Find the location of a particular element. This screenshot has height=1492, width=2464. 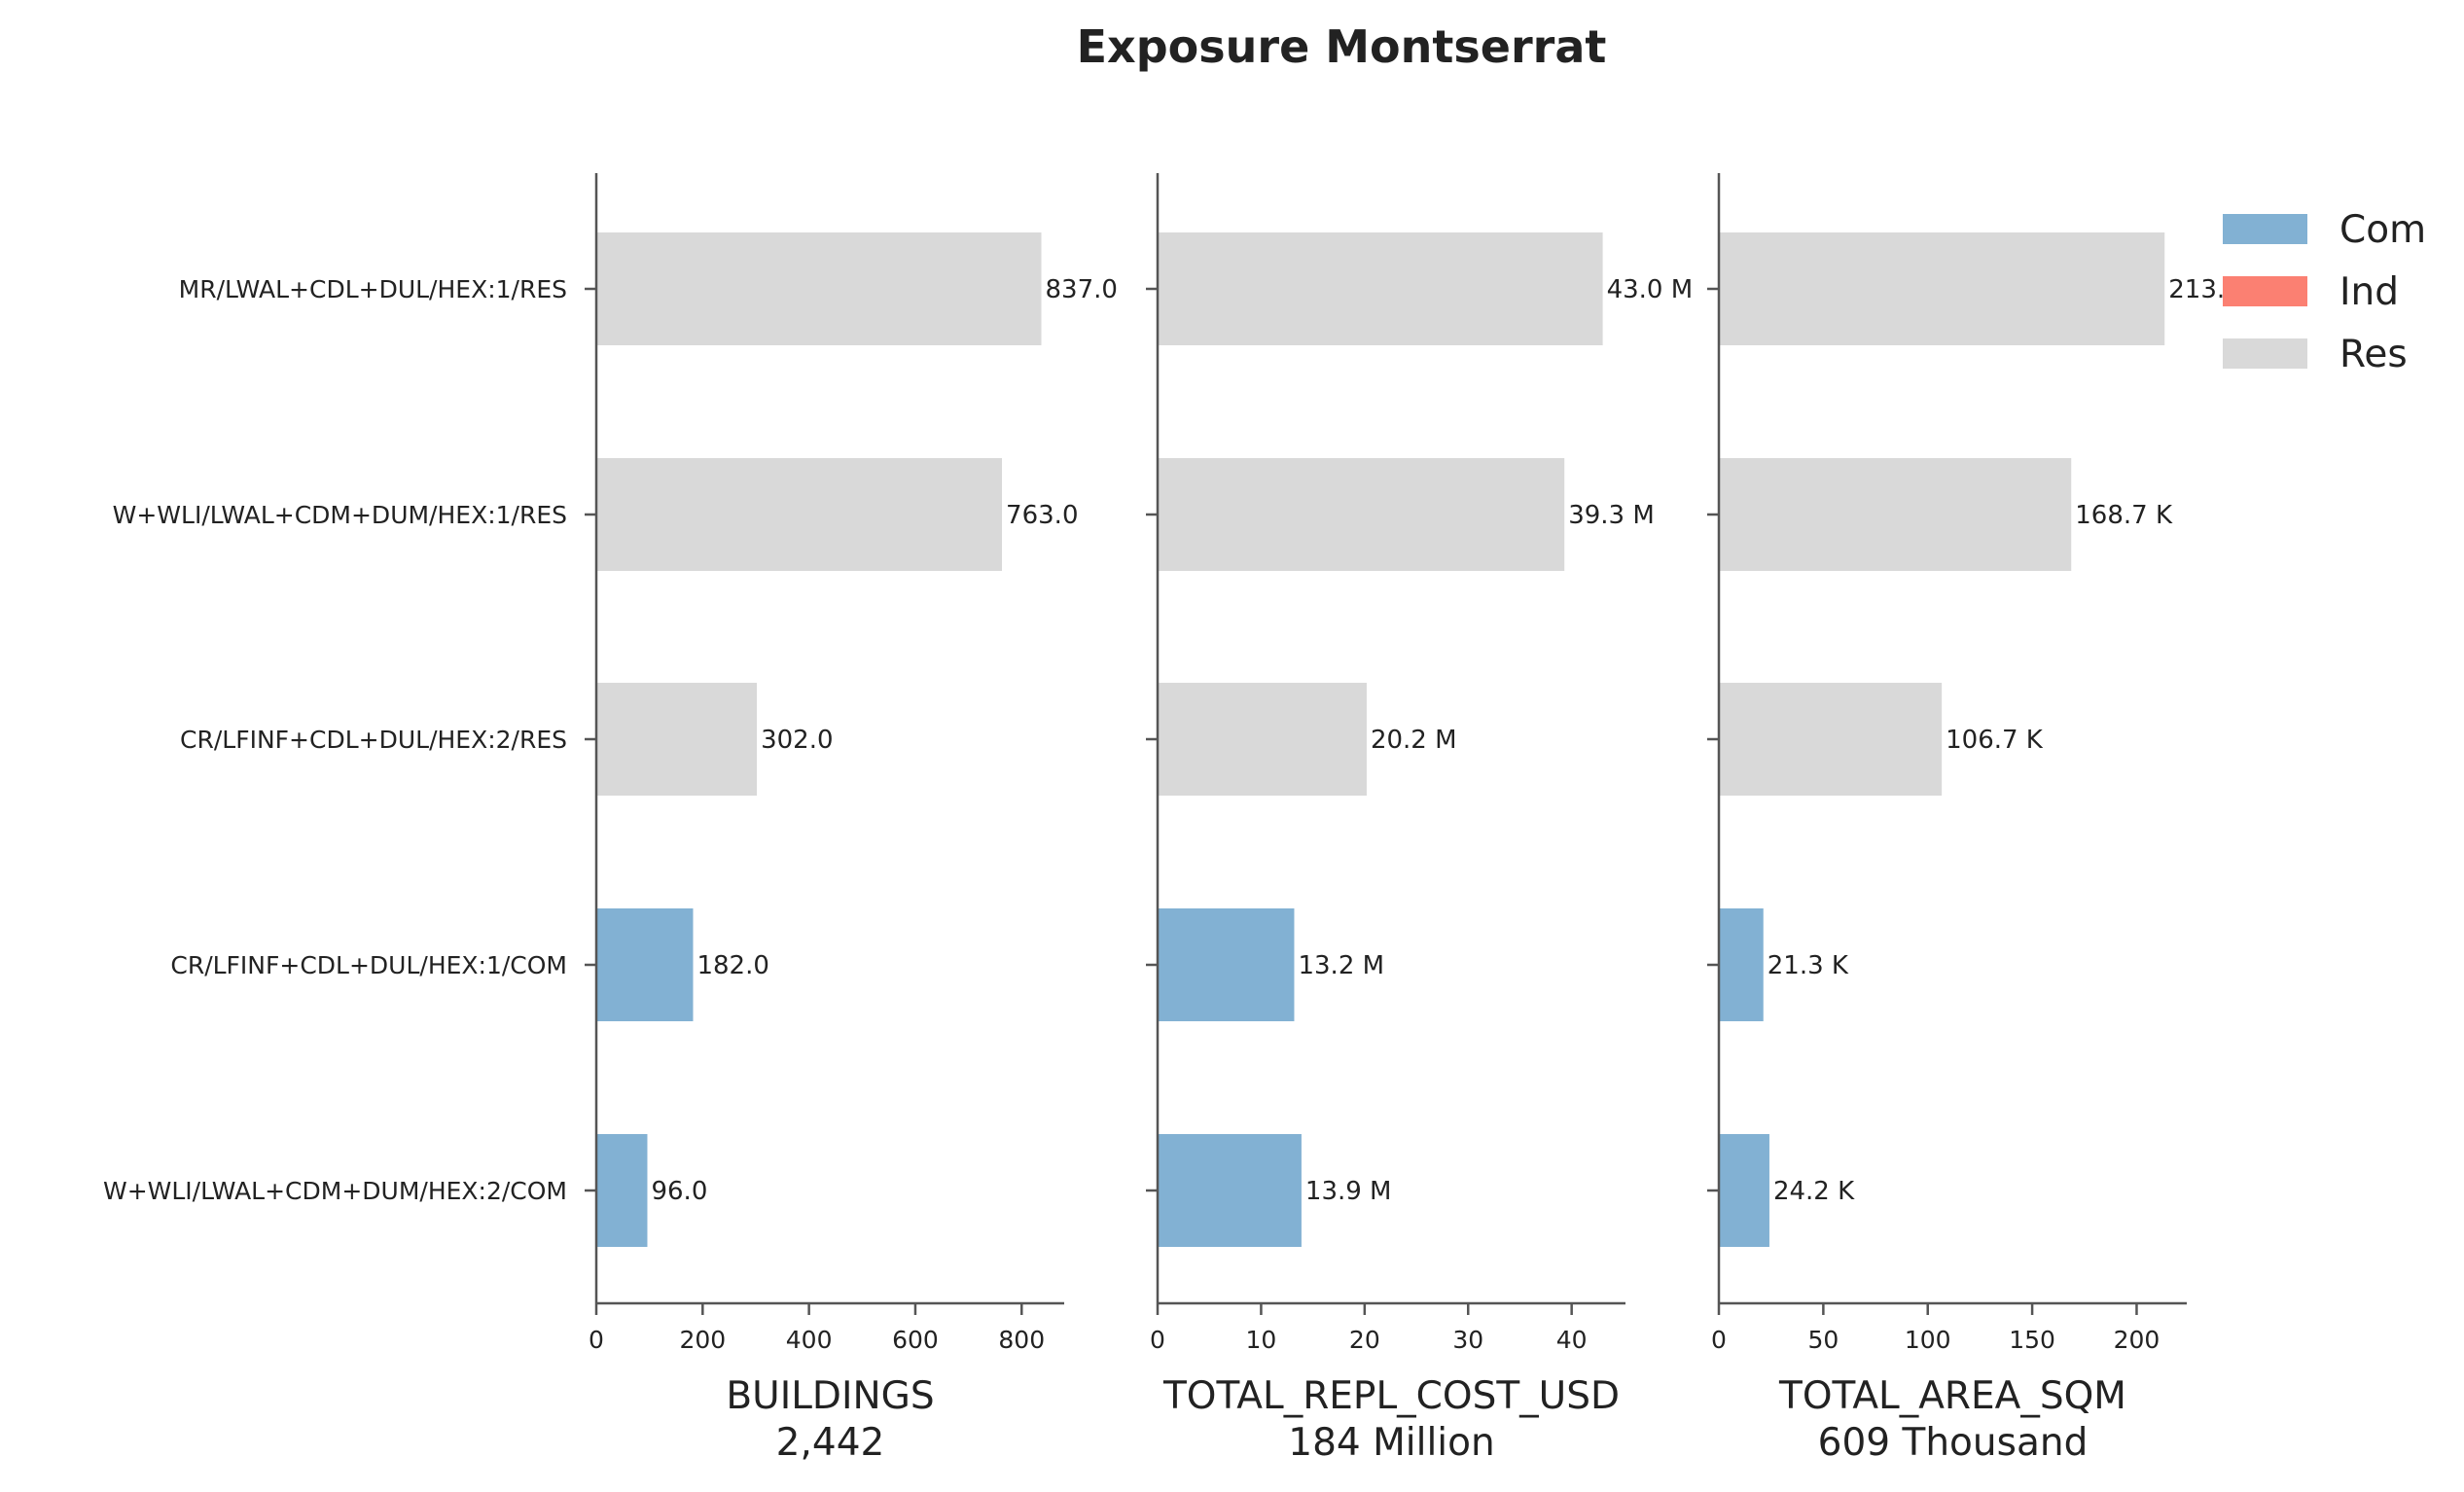

x-axis-title: TOTAL_REPL_COST_USD is located at coordinates (1391, 1396).